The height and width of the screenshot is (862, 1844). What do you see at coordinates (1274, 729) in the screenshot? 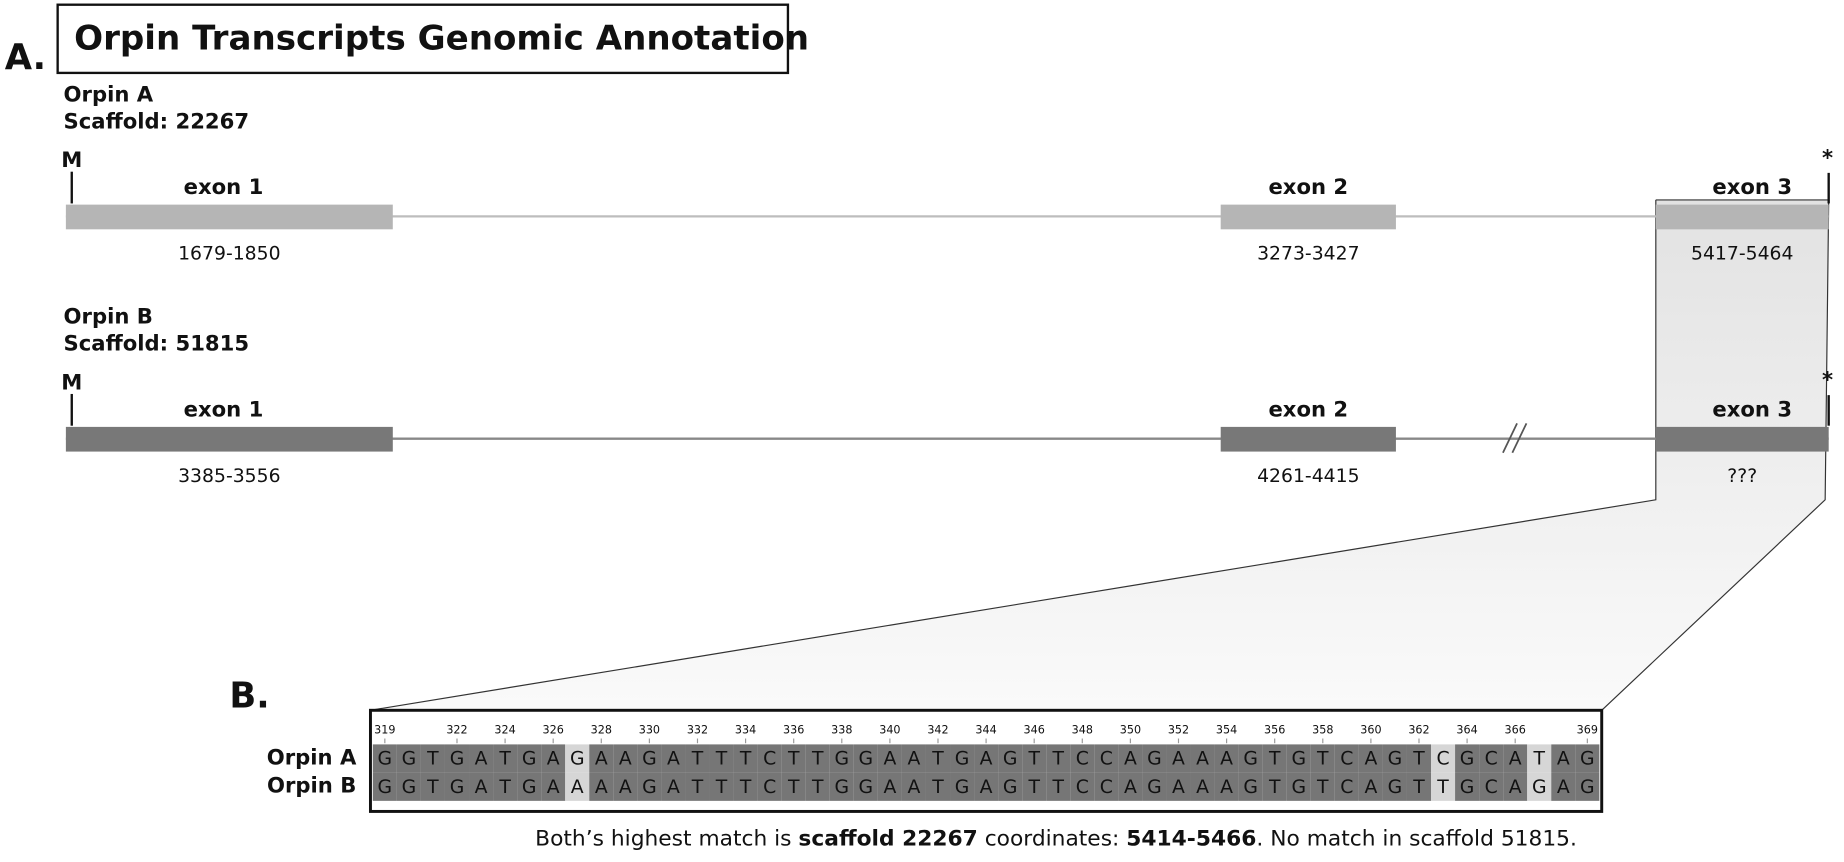
I see `position-label: 356` at bounding box center [1274, 729].